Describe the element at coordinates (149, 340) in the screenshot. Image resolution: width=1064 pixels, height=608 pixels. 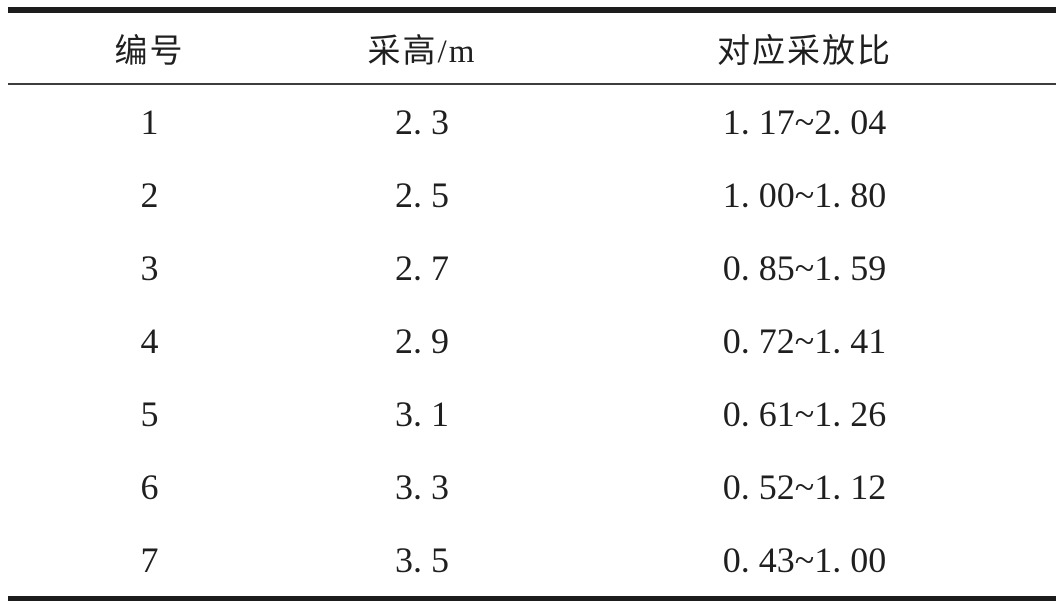
I see `cell-id: 4` at that location.